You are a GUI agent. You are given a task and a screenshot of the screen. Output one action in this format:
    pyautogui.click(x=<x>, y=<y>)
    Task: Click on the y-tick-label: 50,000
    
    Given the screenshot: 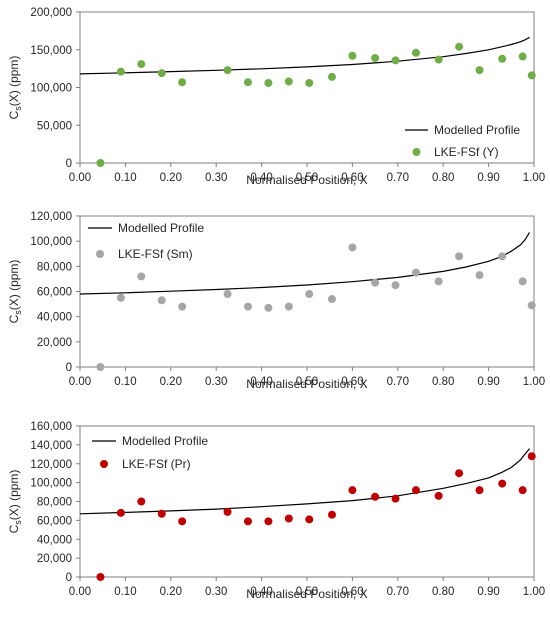 What is the action you would take?
    pyautogui.click(x=54, y=126)
    